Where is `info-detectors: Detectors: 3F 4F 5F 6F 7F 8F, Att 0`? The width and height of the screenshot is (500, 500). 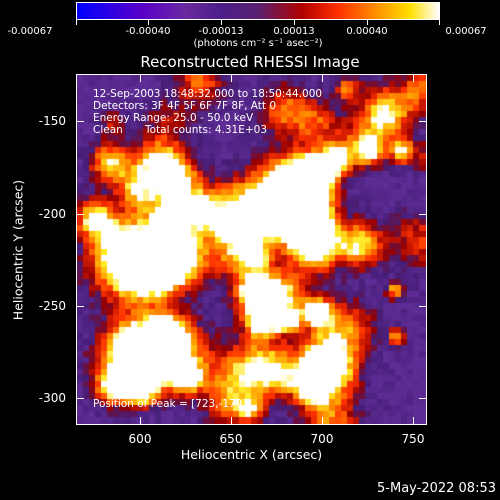 info-detectors: Detectors: 3F 4F 5F 6F 7F 8F, Att 0 is located at coordinates (185, 106).